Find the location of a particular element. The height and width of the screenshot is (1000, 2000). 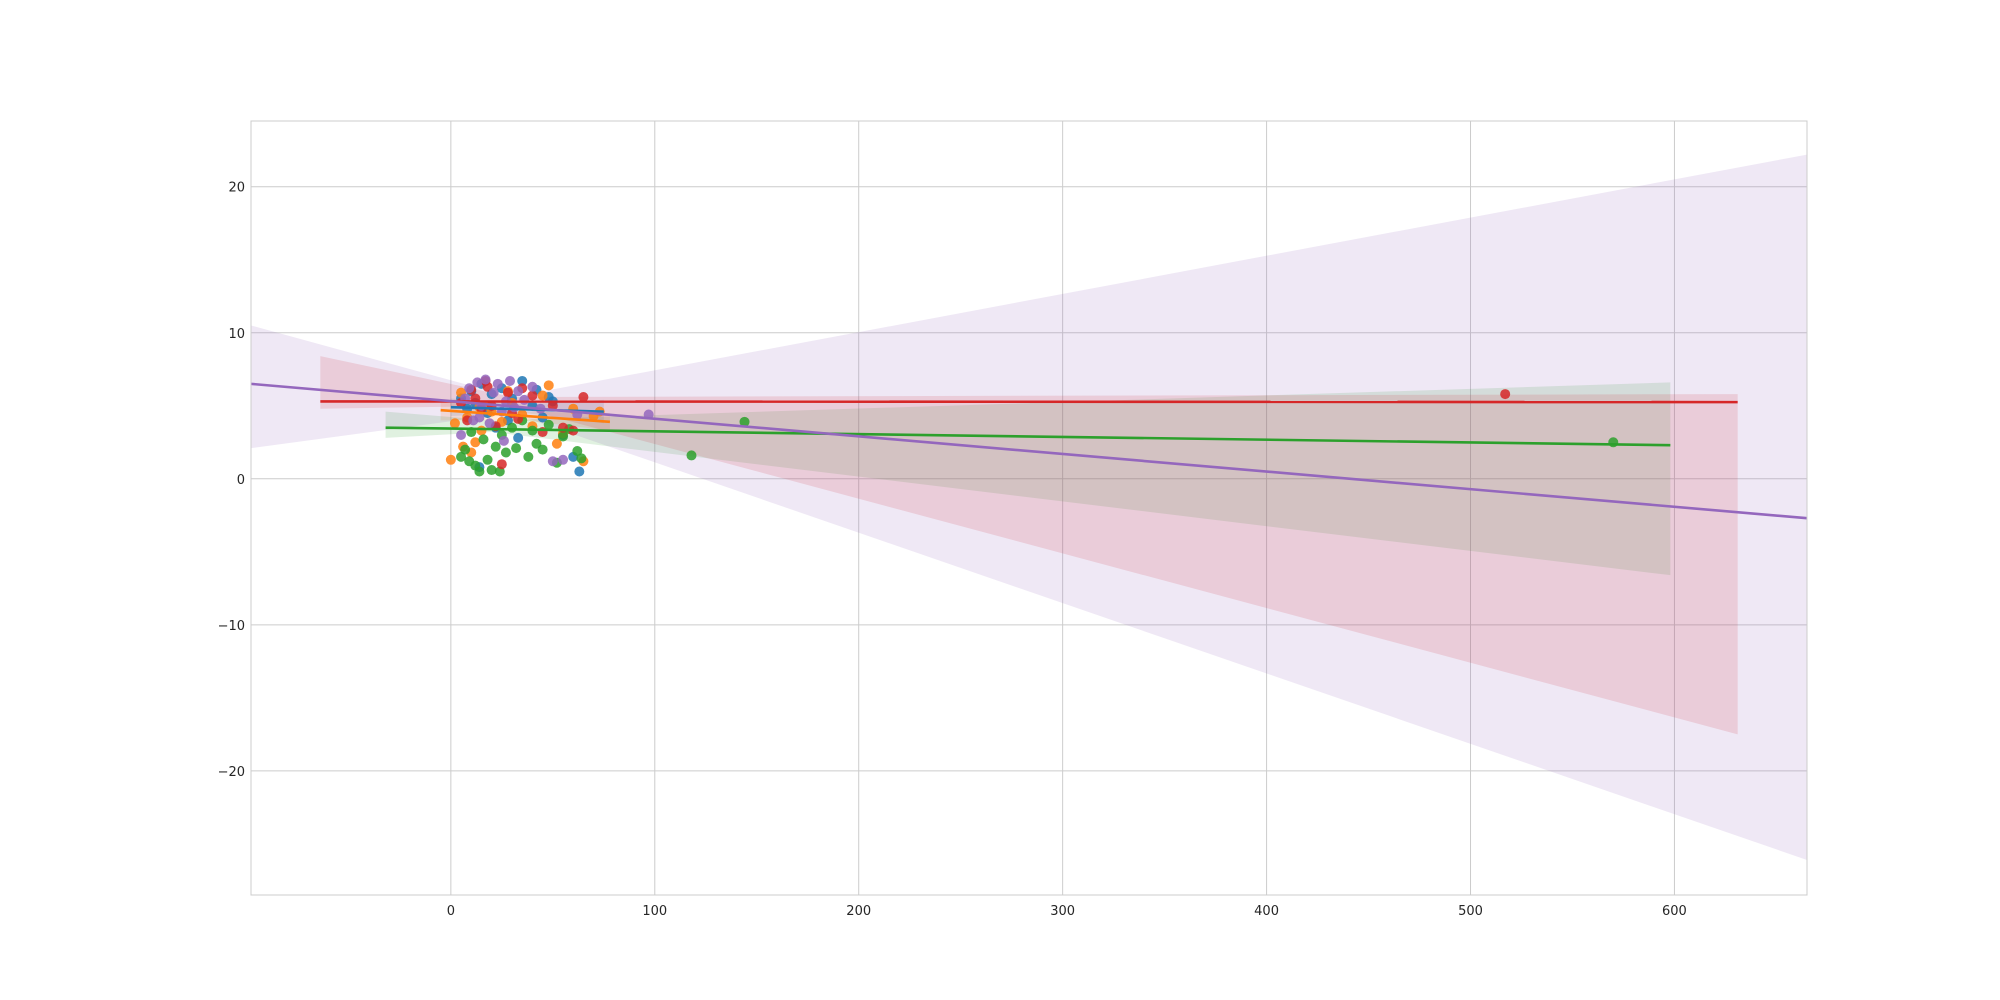

regression-lines is located at coordinates (1029, 451).